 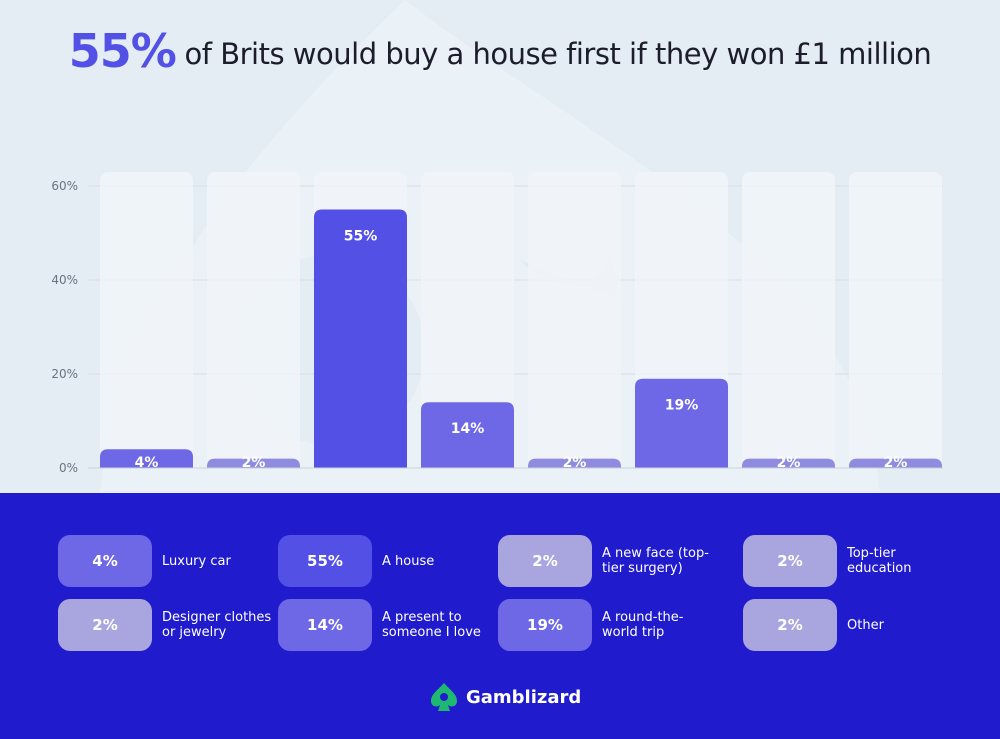 What do you see at coordinates (655, 561) in the screenshot?
I see `legend-label: A new face (top-tier surgery)` at bounding box center [655, 561].